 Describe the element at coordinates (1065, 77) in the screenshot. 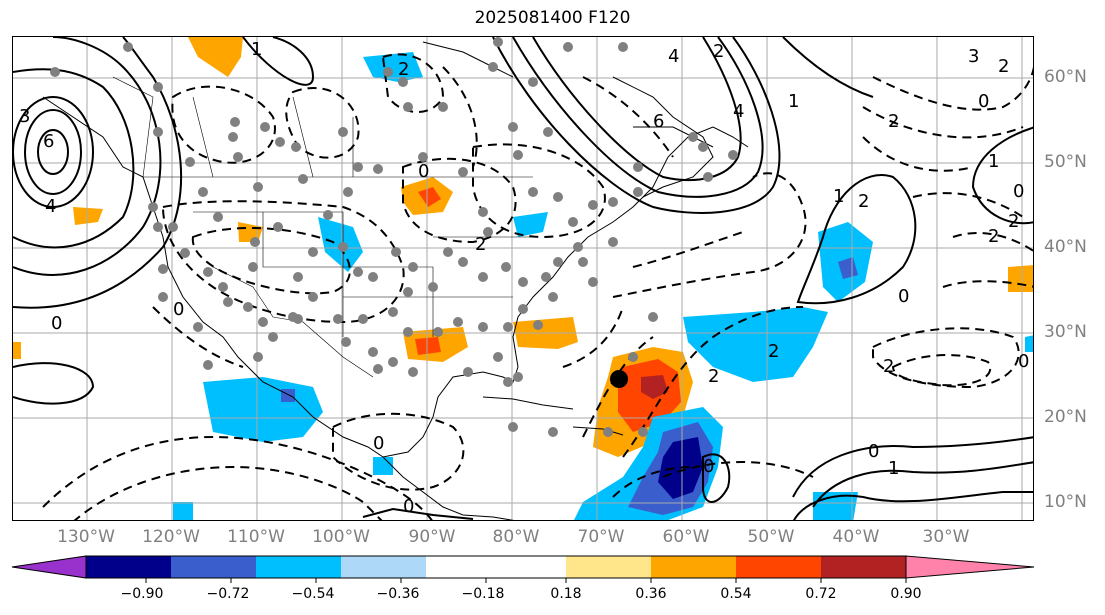

I see `lat-label: 60°N` at that location.